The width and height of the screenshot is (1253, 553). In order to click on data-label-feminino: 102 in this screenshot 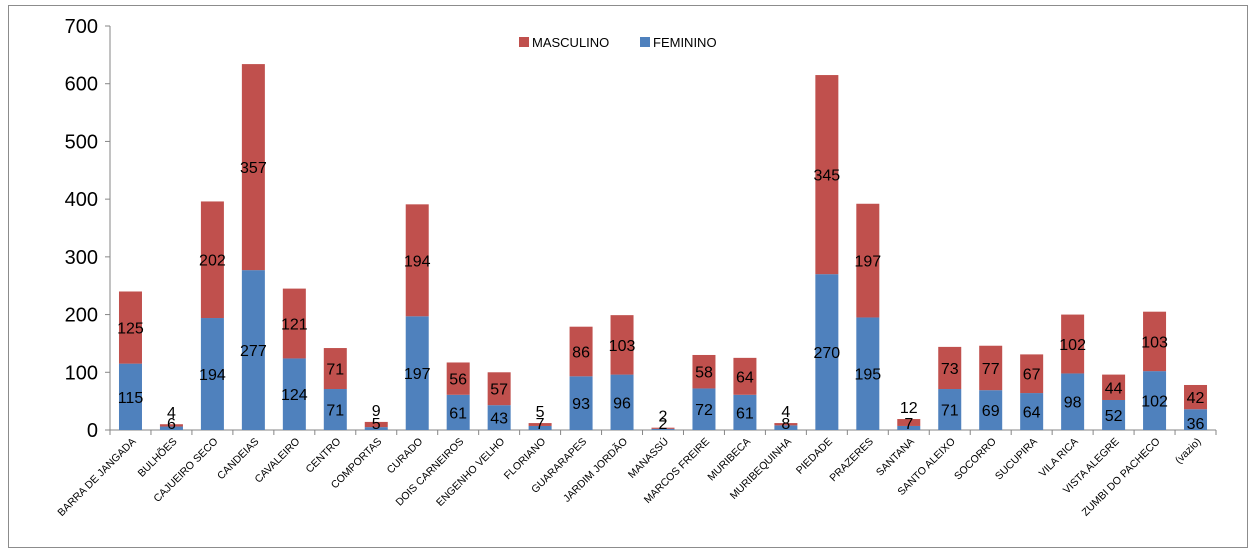, I will do `click(1154, 402)`.